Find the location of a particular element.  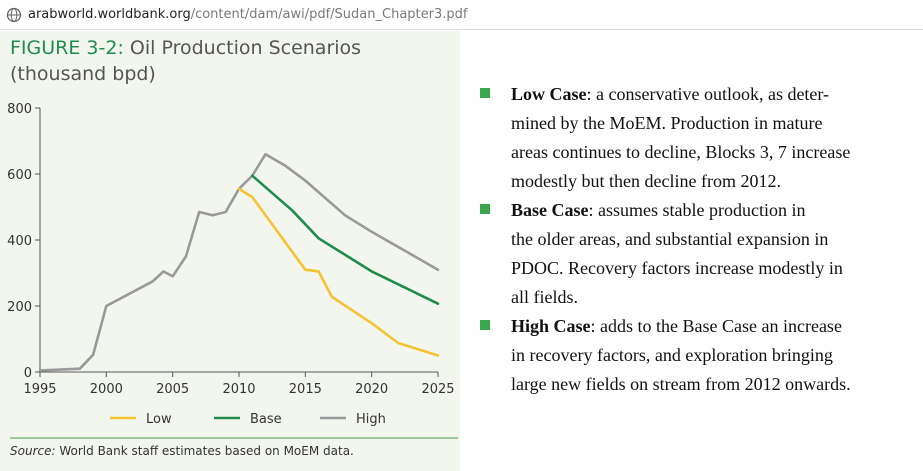

y-tick-label: 400 is located at coordinates (19, 241).